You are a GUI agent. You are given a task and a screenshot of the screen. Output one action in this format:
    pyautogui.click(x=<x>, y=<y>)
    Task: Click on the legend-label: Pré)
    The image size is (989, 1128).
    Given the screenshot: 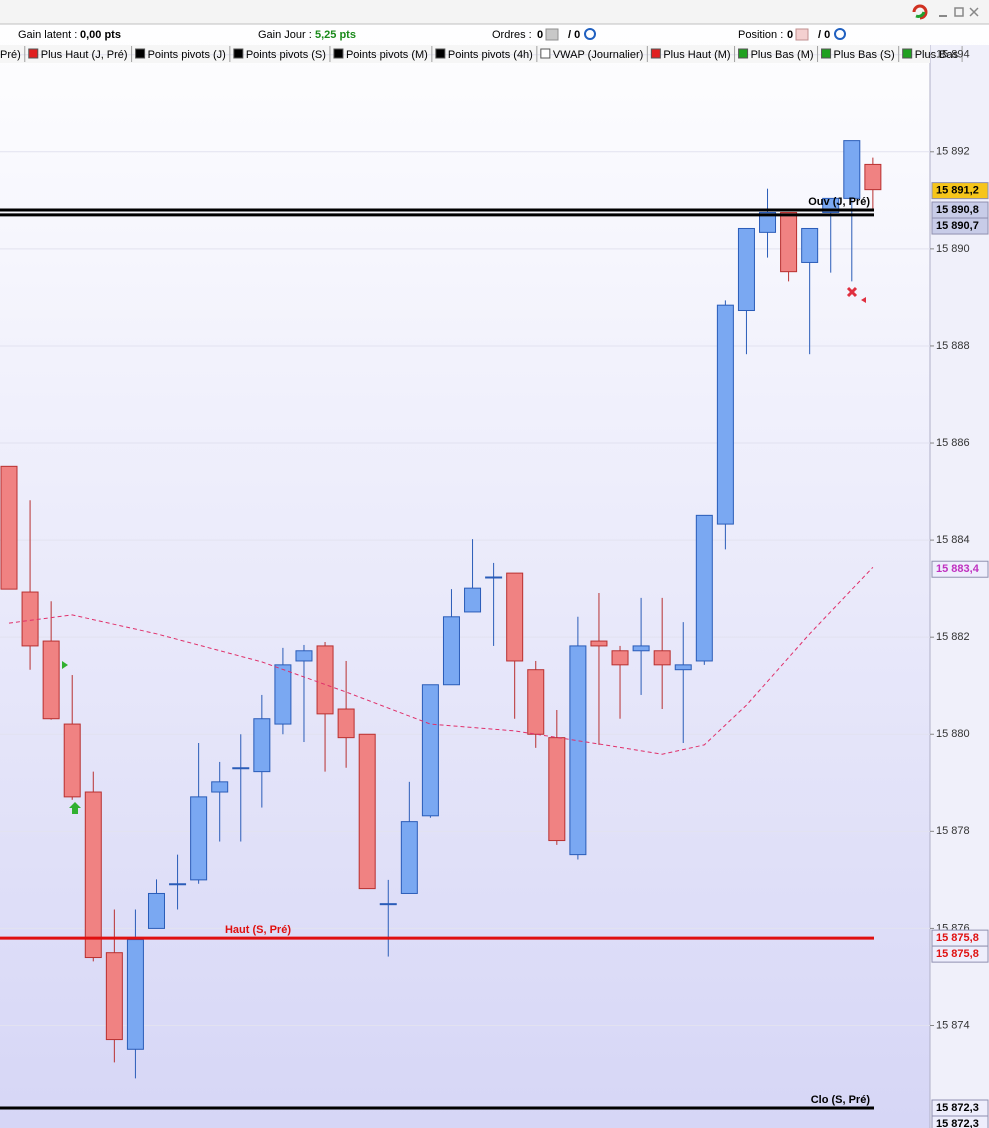 What is the action you would take?
    pyautogui.click(x=10, y=55)
    